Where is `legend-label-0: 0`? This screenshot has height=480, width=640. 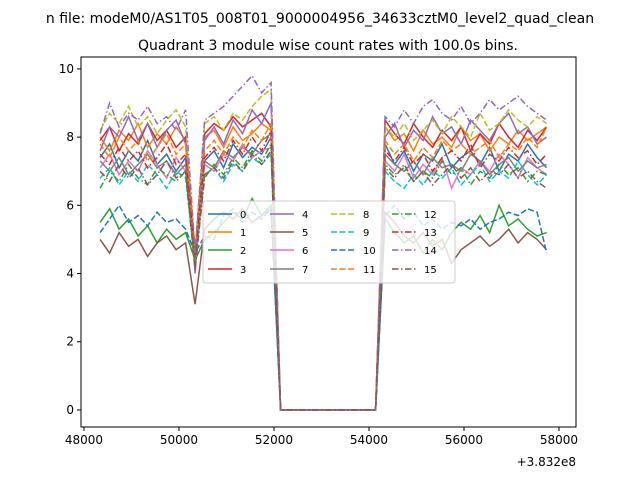 legend-label-0: 0 is located at coordinates (243, 215).